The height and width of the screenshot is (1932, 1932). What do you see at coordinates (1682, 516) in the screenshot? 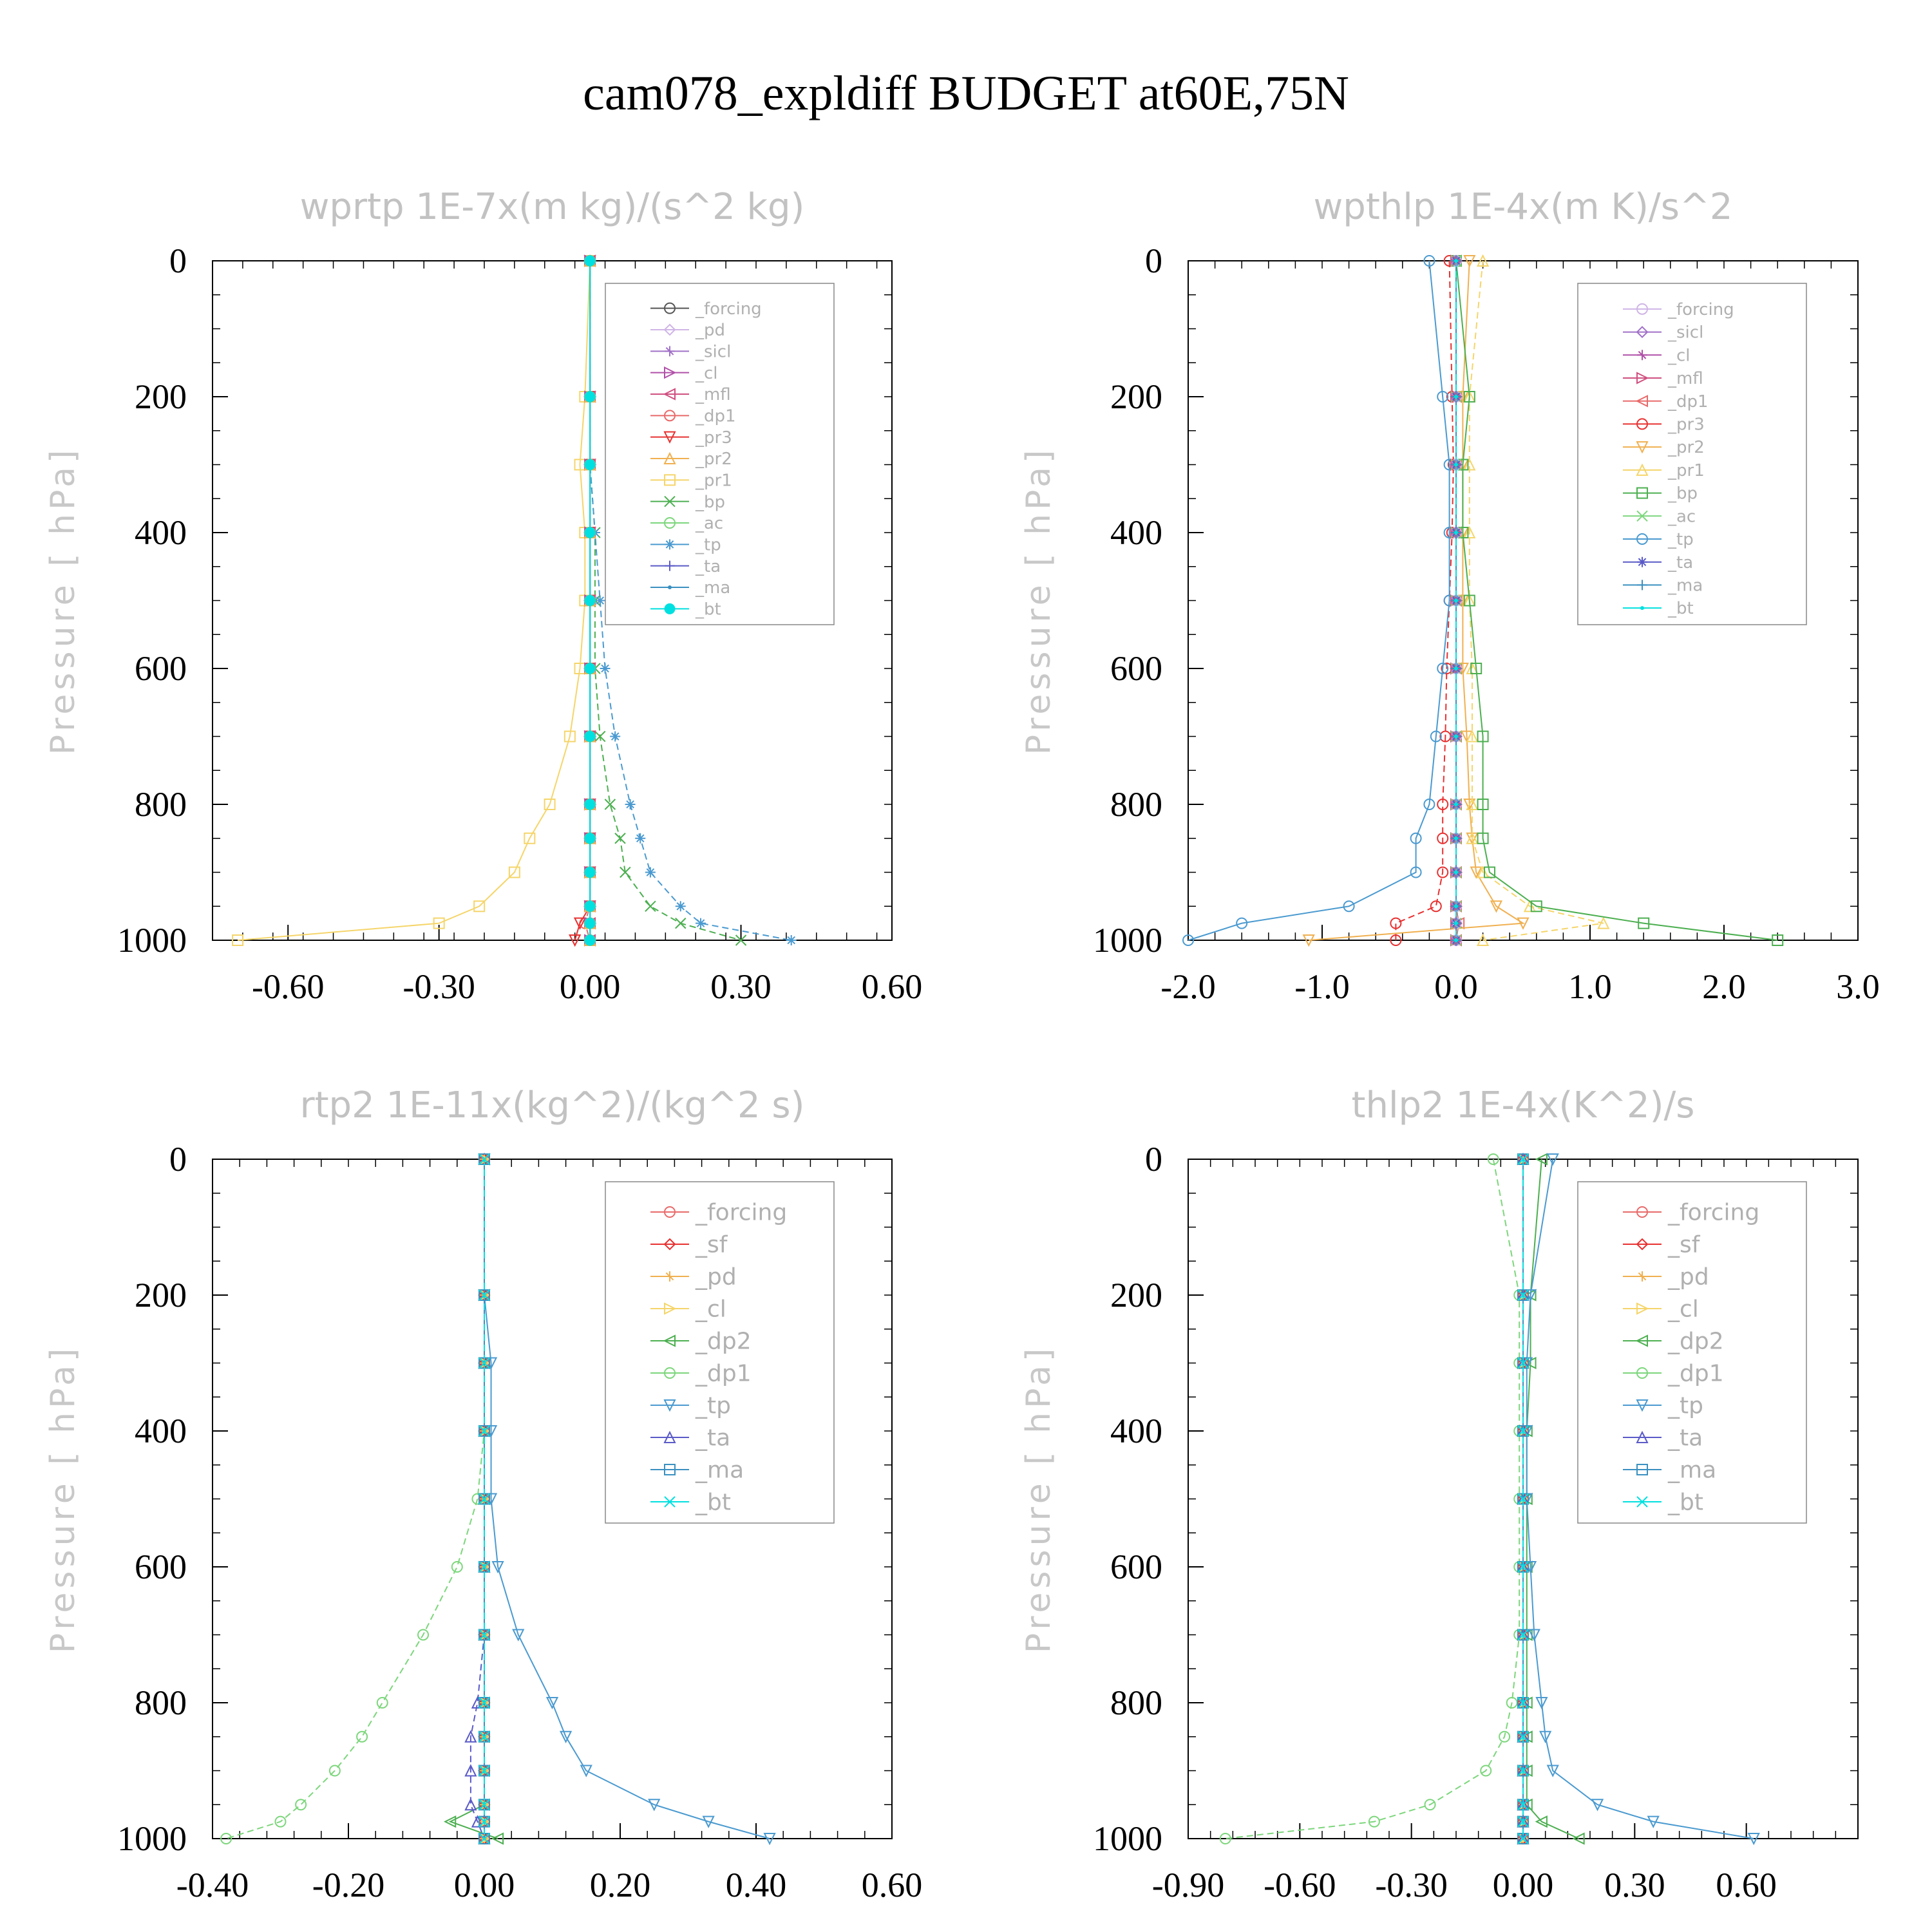
I see `legend-entry: _ac` at bounding box center [1682, 516].